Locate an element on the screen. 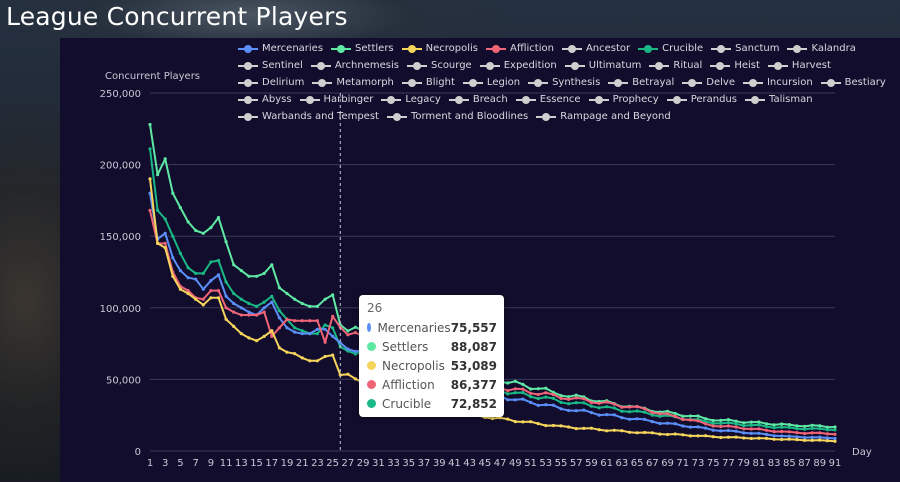 This screenshot has width=900, height=482. legend-item-torment-and-bloodlines: Torment and Bloodlines is located at coordinates (457, 116).